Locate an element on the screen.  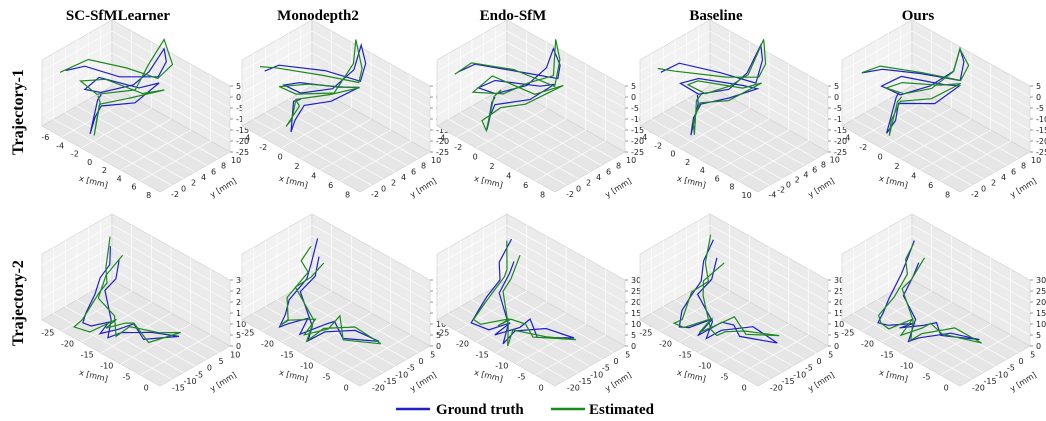
x-tick-label: -6 is located at coordinates (45, 137).